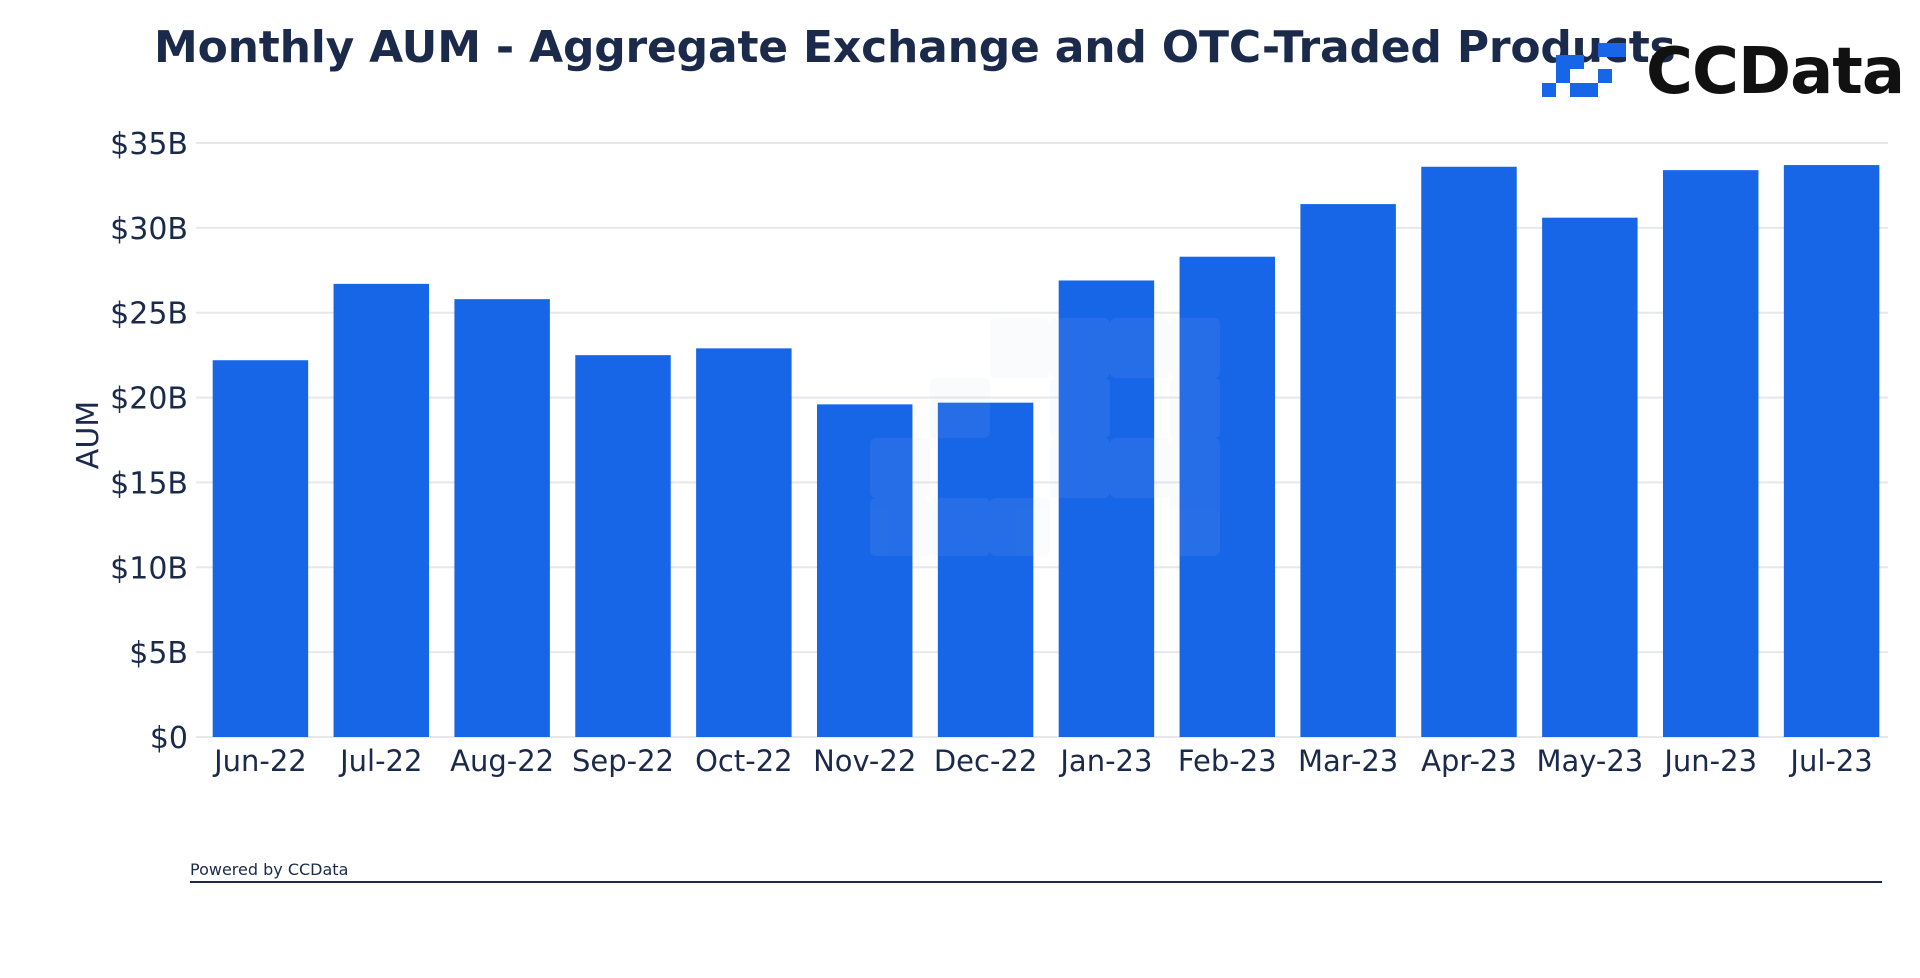 This screenshot has width=1920, height=978. I want to click on x-tick-label: Apr-23, so click(1469, 761).